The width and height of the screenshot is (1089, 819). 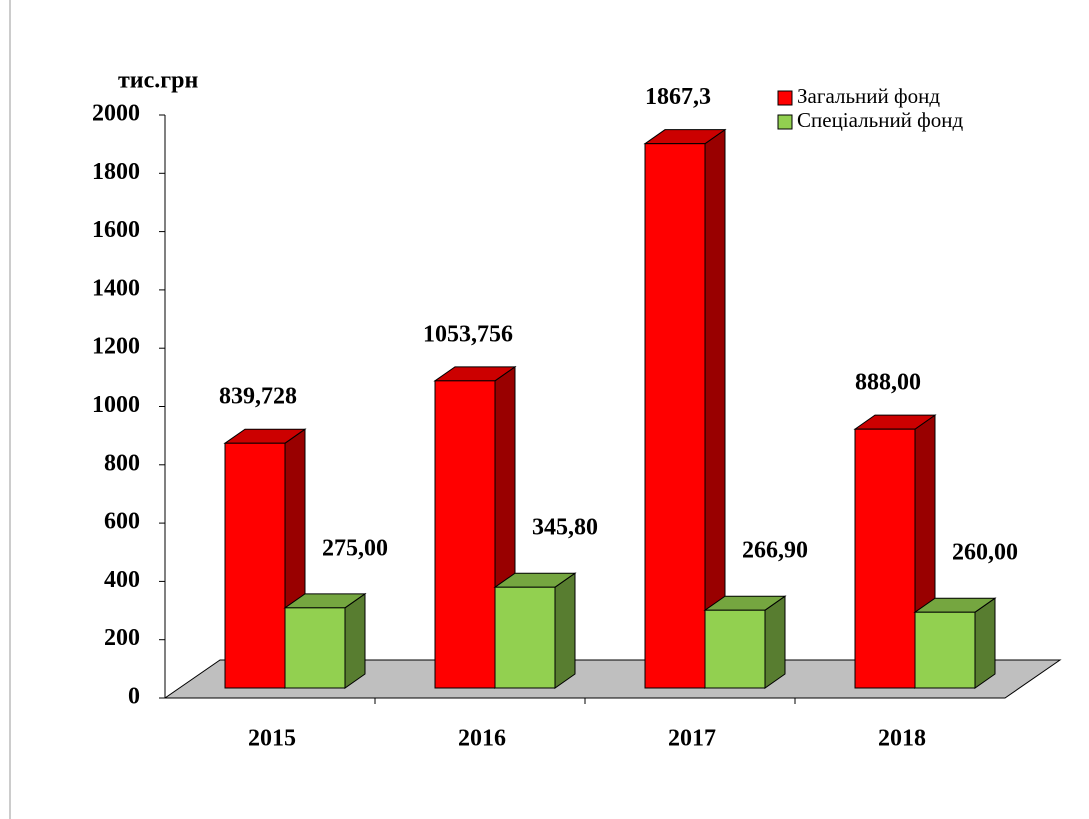 I want to click on y-axis-label: тис.грн, so click(x=158, y=81).